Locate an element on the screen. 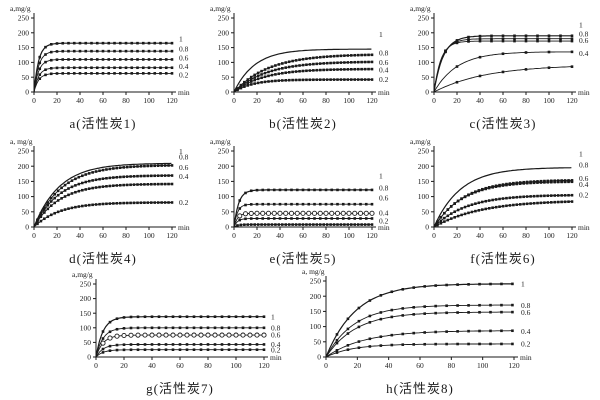  chart-caption: b(活性炭2) is located at coordinates (303, 123).